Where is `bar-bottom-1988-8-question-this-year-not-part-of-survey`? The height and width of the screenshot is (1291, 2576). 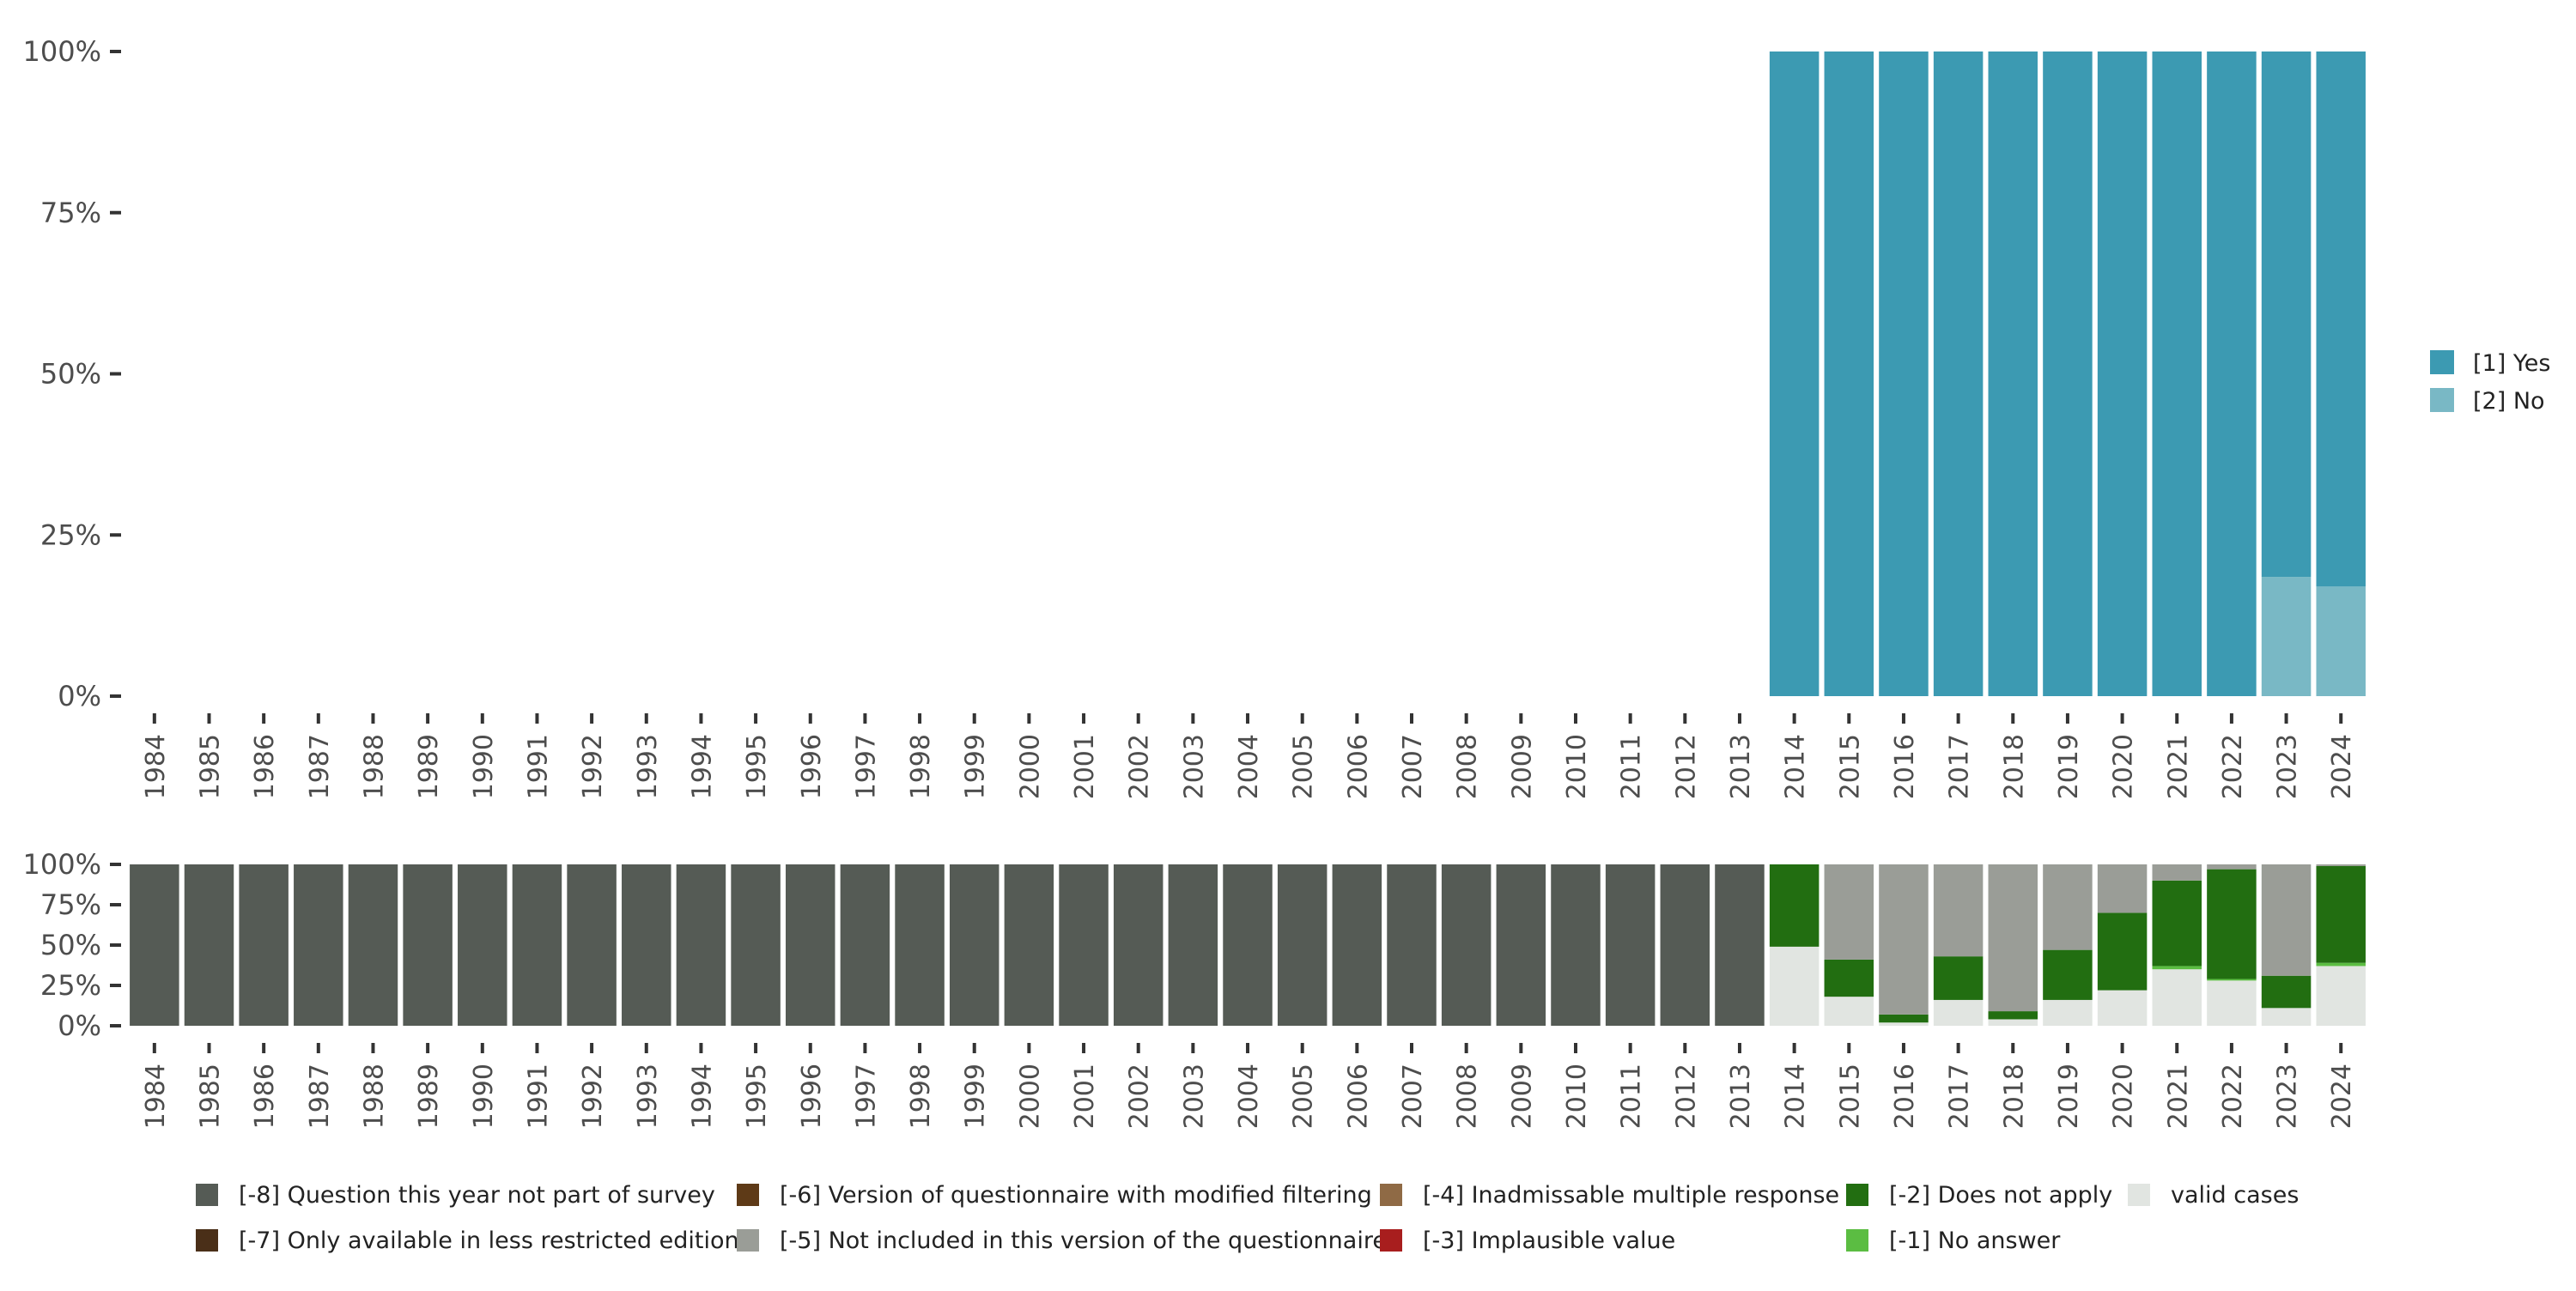 bar-bottom-1988-8-question-this-year-not-part-of-survey is located at coordinates (373, 945).